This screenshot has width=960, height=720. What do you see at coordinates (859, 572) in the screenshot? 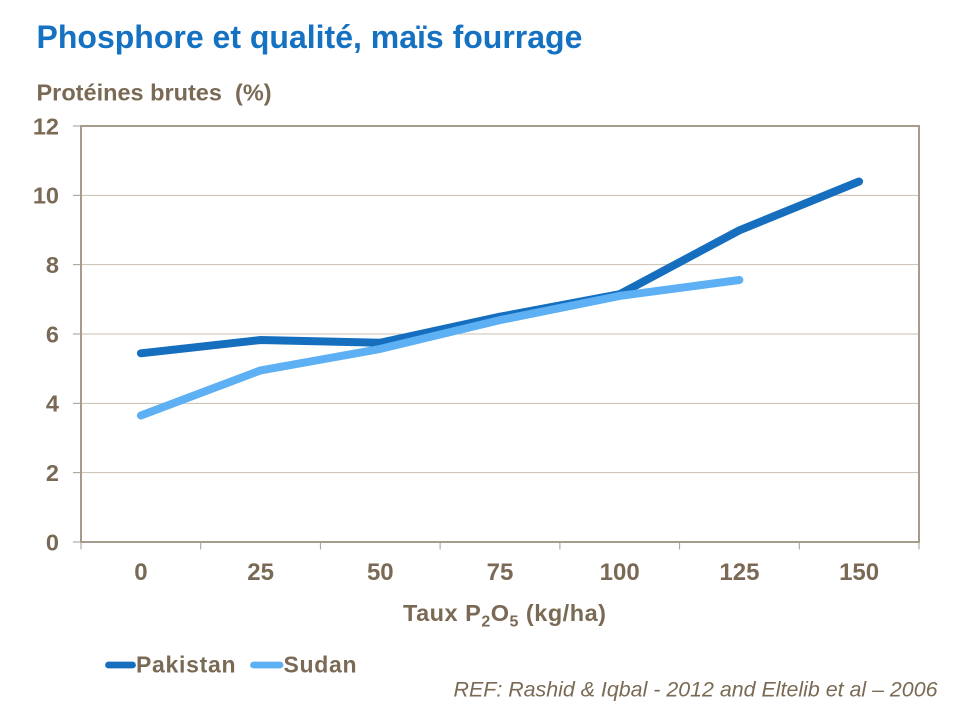
I see `svg-text: 150` at bounding box center [859, 572].